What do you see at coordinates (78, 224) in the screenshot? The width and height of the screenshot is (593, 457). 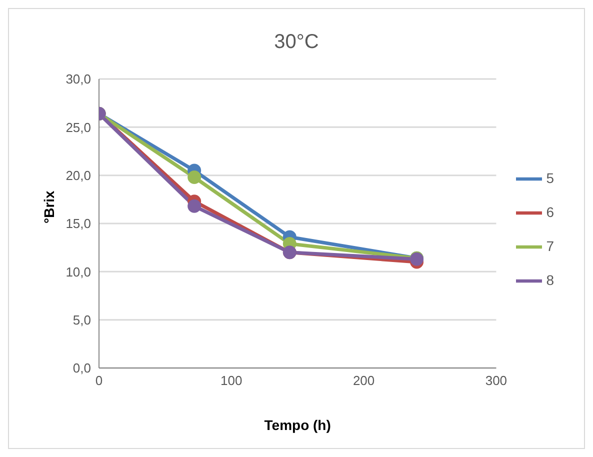 I see `y-tick-label: 15,0` at bounding box center [78, 224].